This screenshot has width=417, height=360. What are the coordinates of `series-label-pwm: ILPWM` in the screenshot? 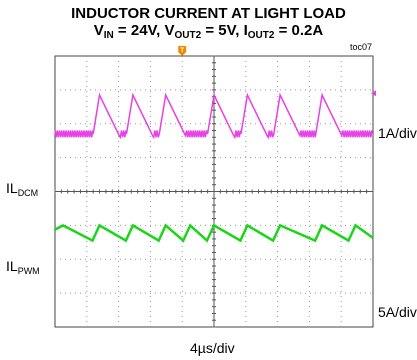 It's located at (23, 267).